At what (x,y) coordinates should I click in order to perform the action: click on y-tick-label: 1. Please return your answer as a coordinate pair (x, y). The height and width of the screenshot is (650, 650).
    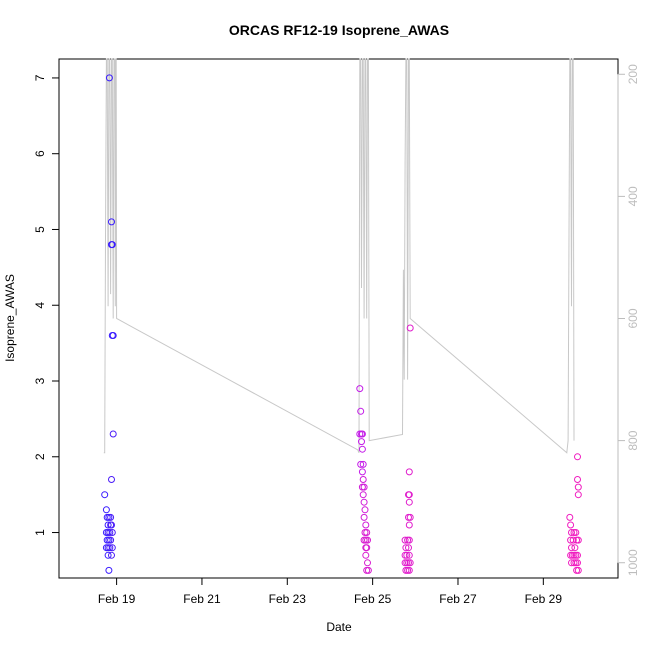
    Looking at the image, I should click on (40, 532).